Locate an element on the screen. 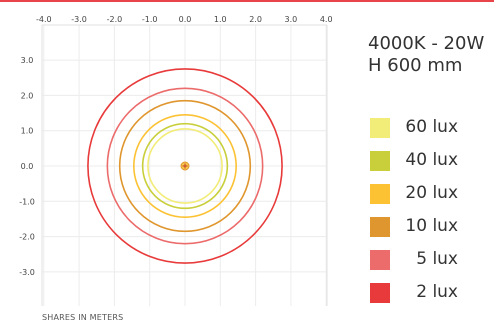  legend-item: 40 lux is located at coordinates (430, 160).